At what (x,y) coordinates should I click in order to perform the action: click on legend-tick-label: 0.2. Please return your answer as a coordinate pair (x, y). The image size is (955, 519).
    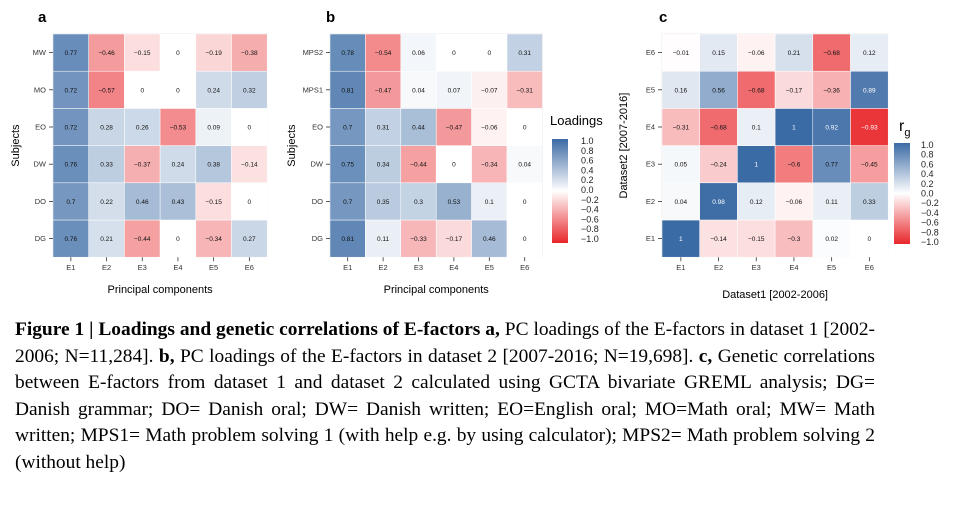
    Looking at the image, I should click on (587, 180).